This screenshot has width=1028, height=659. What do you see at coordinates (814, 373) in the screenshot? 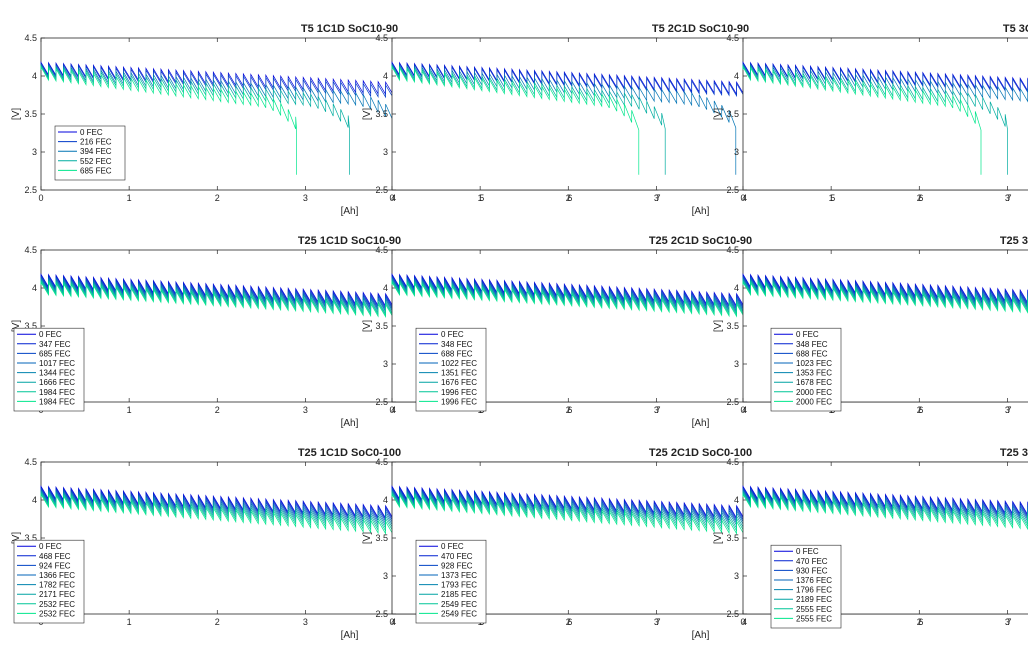
I see `legend-entry: 1353 FEC` at bounding box center [814, 373].